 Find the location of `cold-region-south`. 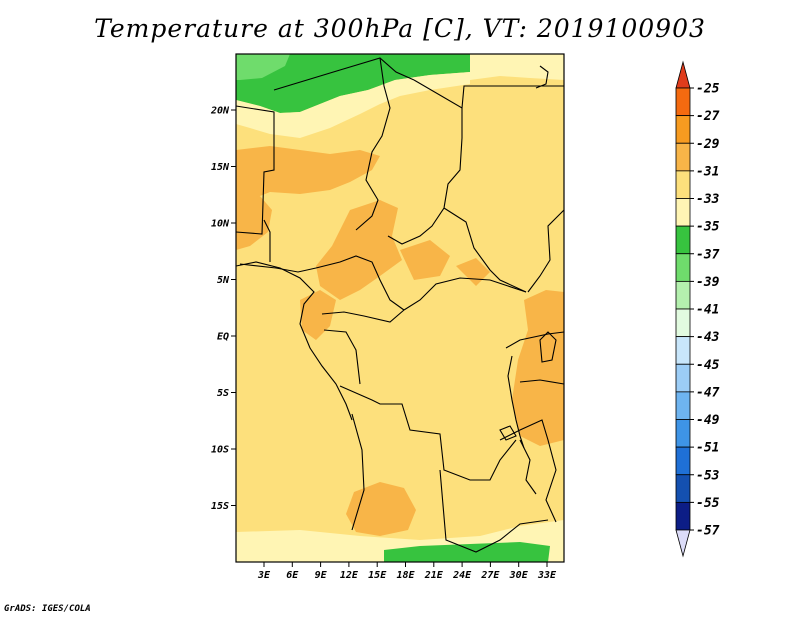

cold-region-south is located at coordinates (467, 552).